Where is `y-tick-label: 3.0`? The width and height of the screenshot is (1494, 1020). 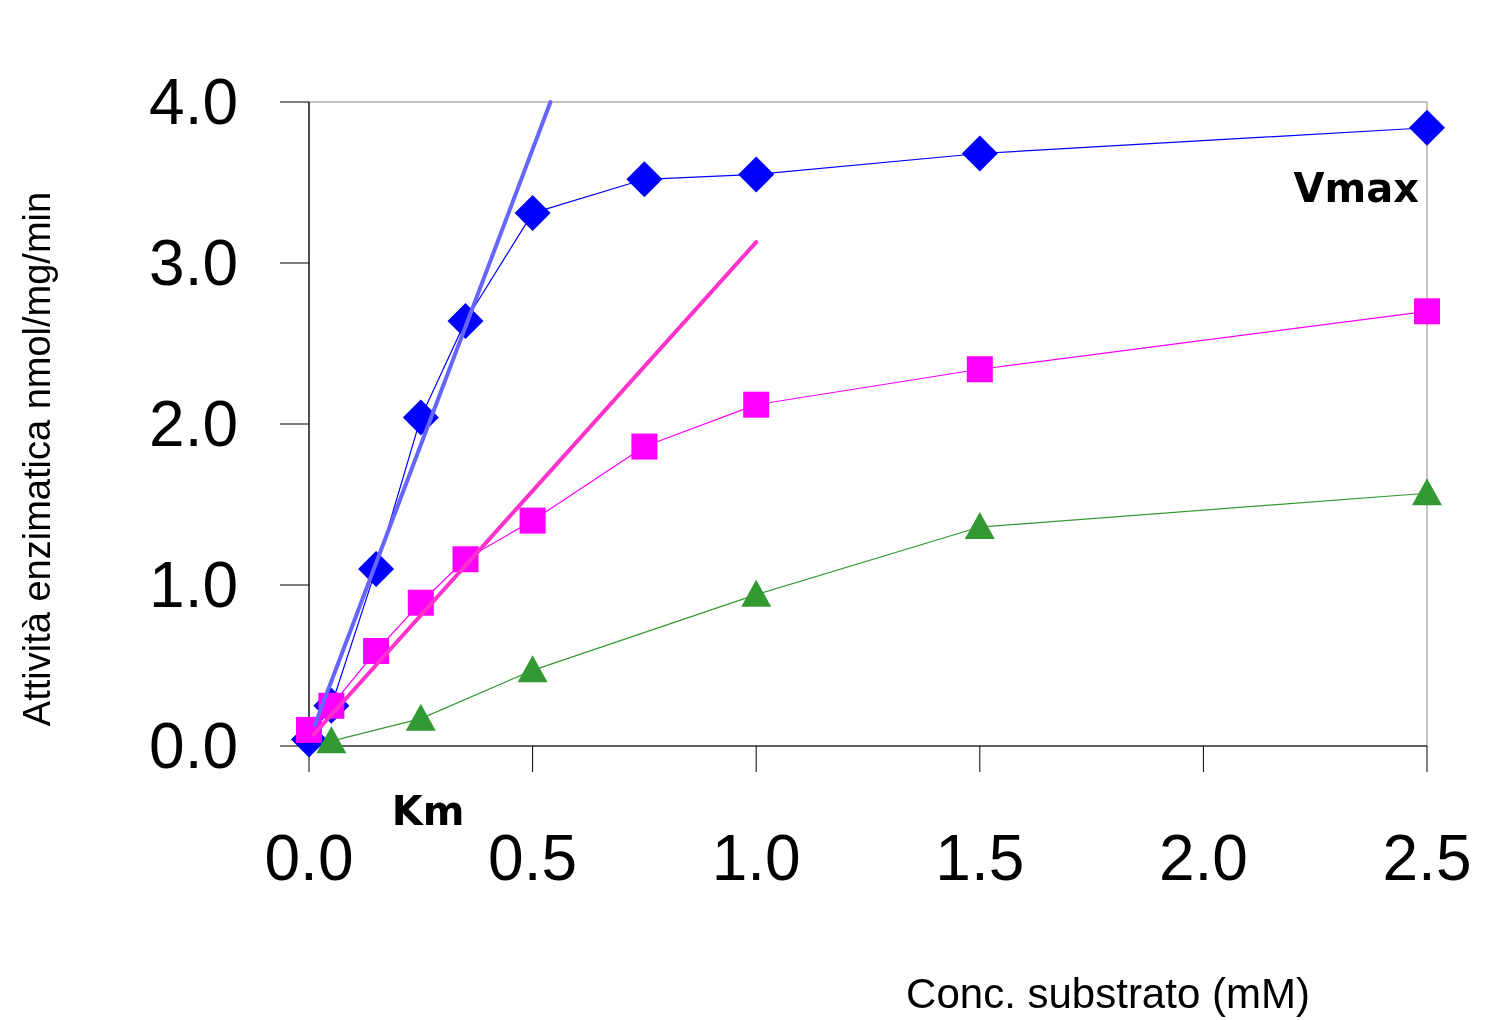
y-tick-label: 3.0 is located at coordinates (193, 263).